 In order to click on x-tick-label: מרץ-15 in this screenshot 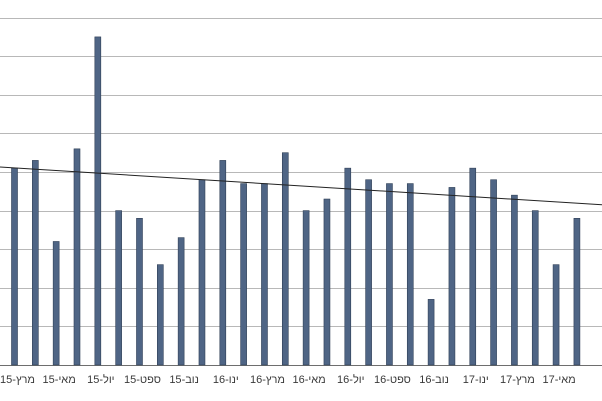, I will do `click(17, 380)`.